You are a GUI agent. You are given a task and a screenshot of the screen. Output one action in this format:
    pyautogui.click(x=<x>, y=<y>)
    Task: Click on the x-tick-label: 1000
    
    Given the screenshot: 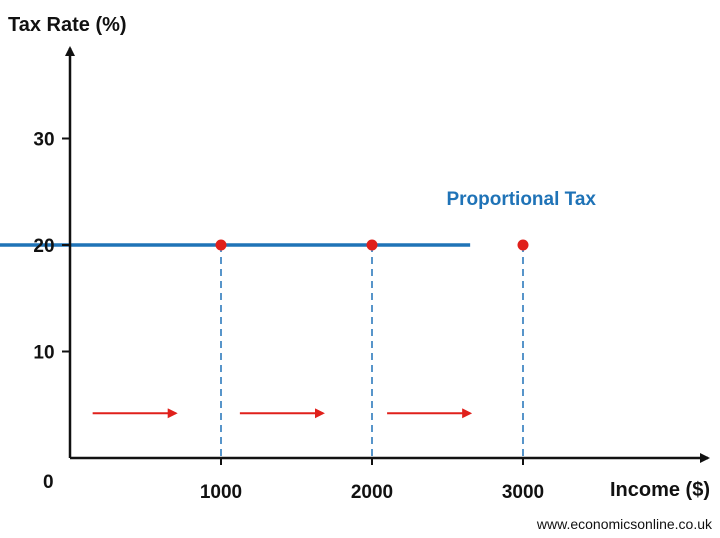 What is the action you would take?
    pyautogui.click(x=221, y=492)
    